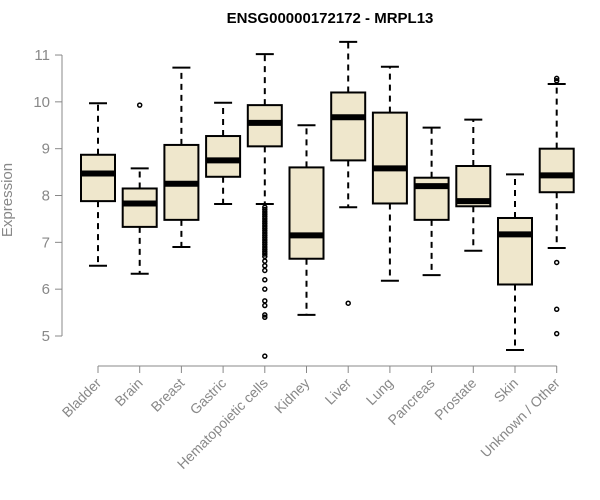 The image size is (600, 500). What do you see at coordinates (455, 399) in the screenshot?
I see `x-tick-label: Prostate` at bounding box center [455, 399].